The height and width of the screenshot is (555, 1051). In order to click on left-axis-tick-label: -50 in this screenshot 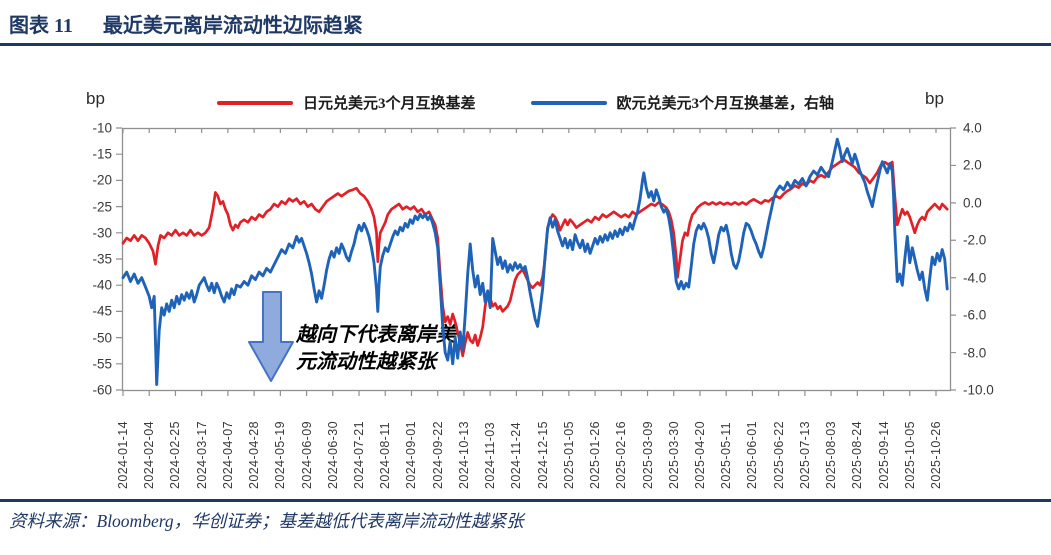, I will do `click(102, 338)`.